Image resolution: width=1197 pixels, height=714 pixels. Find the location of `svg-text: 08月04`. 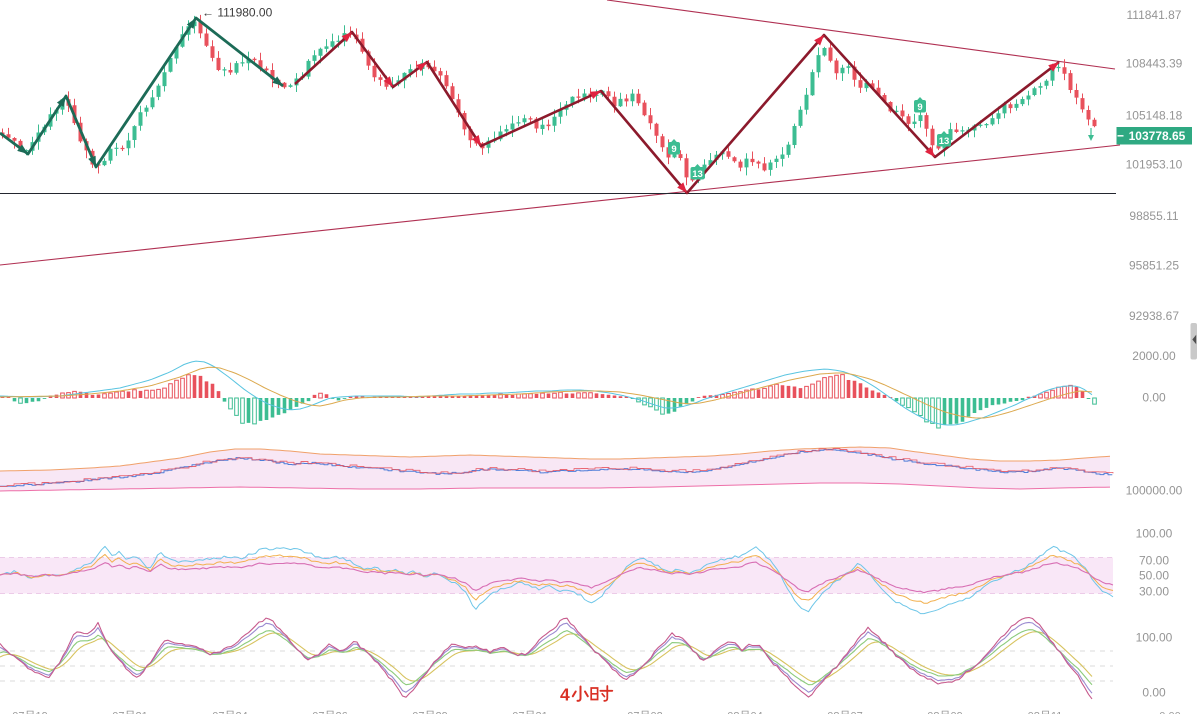

svg-text: 08月04 is located at coordinates (744, 712).